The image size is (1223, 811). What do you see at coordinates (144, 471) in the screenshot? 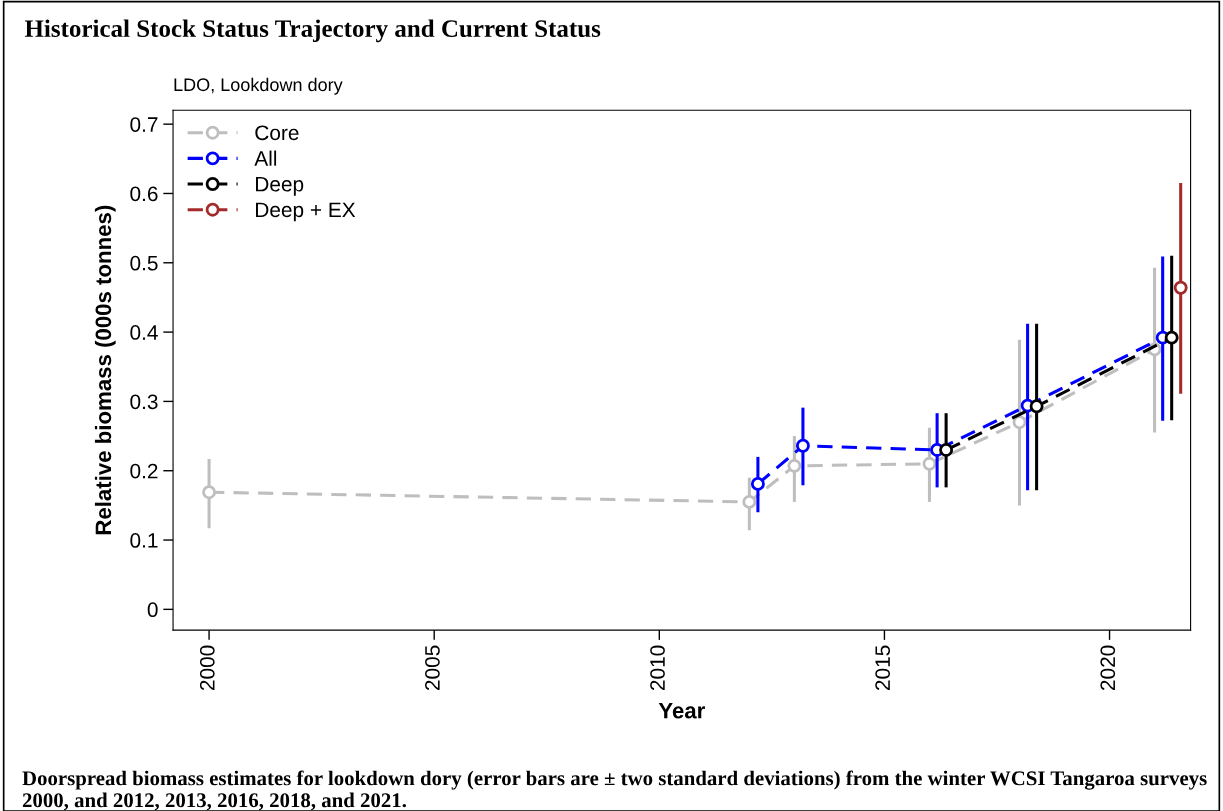
I see `y-tick-label: 0.2` at bounding box center [144, 471].